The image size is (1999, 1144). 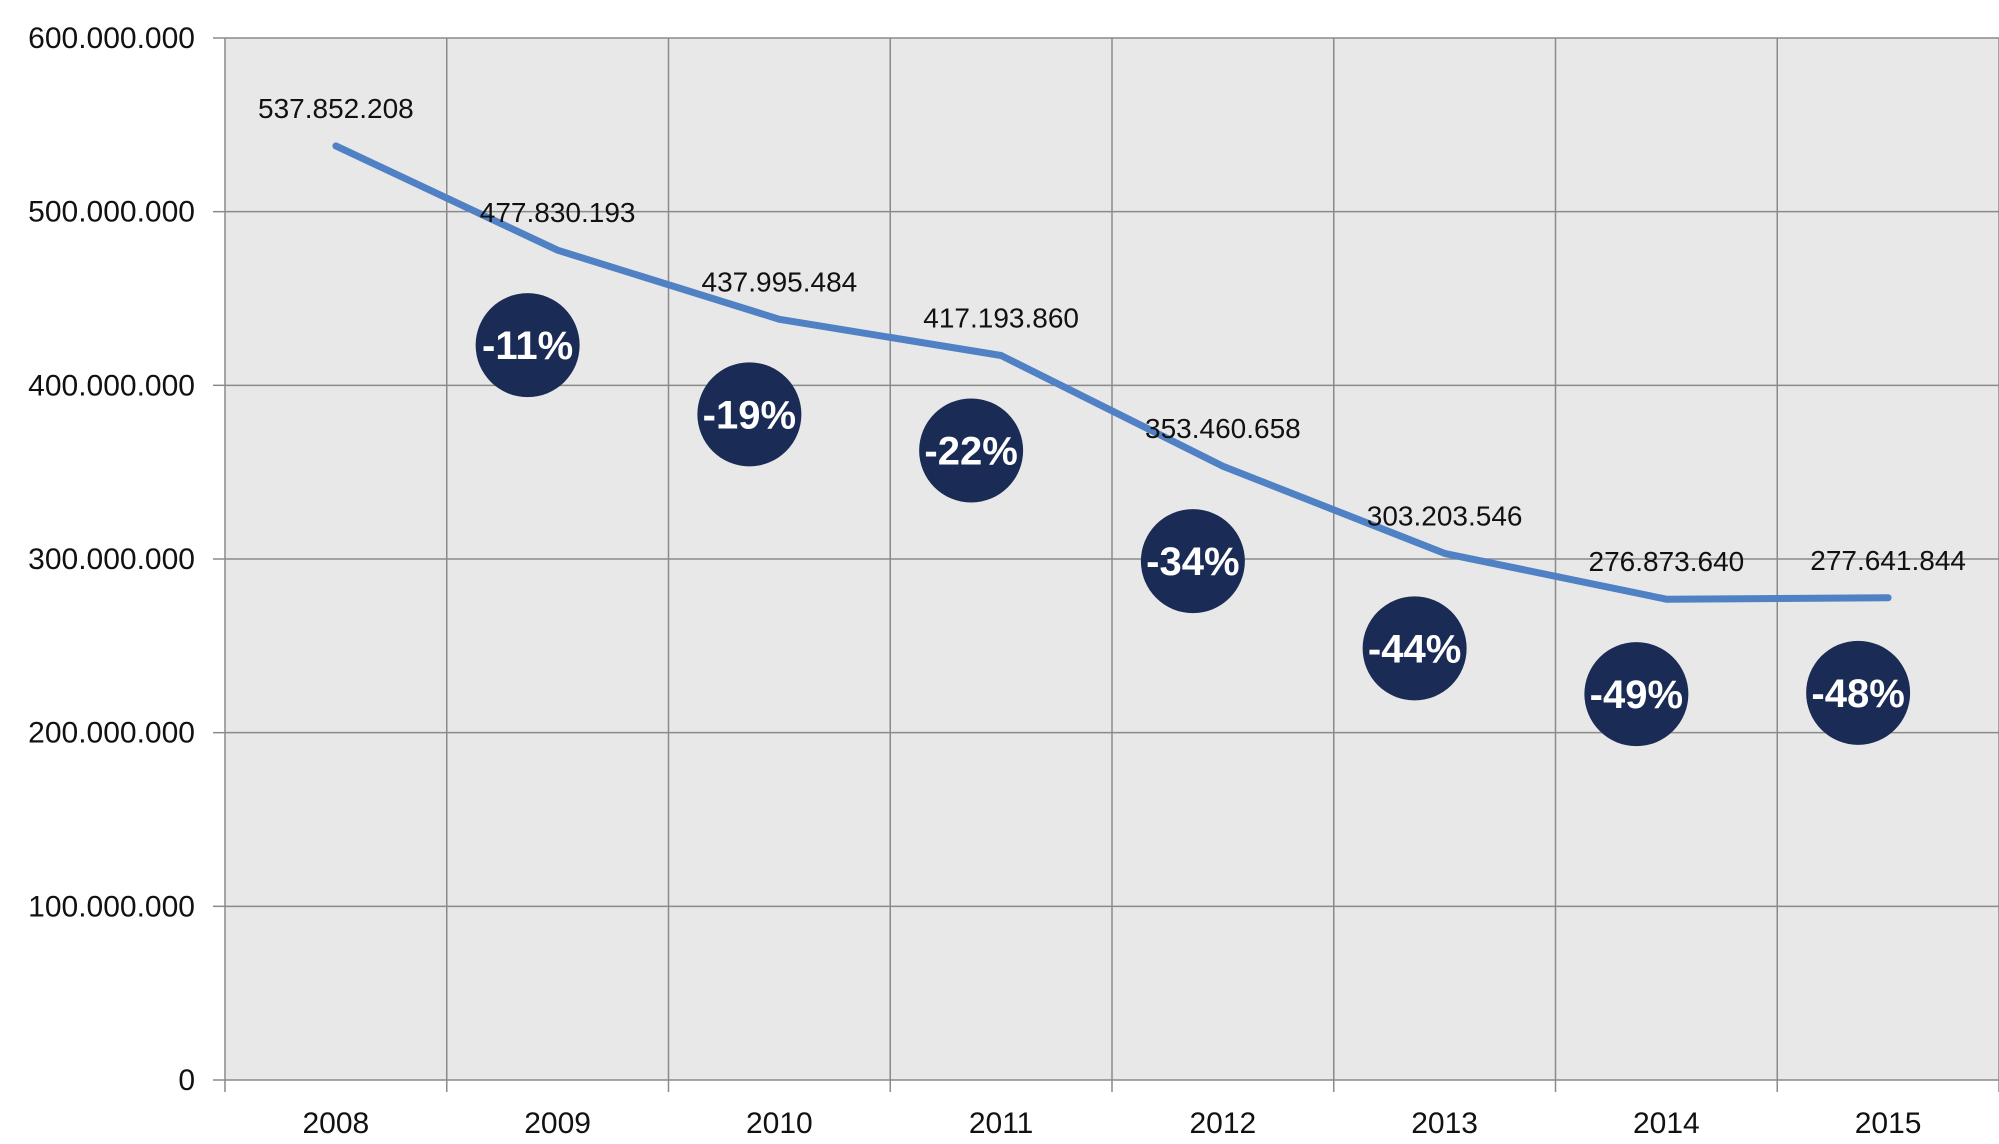 I want to click on change-badge-label: -49%, so click(x=1636, y=695).